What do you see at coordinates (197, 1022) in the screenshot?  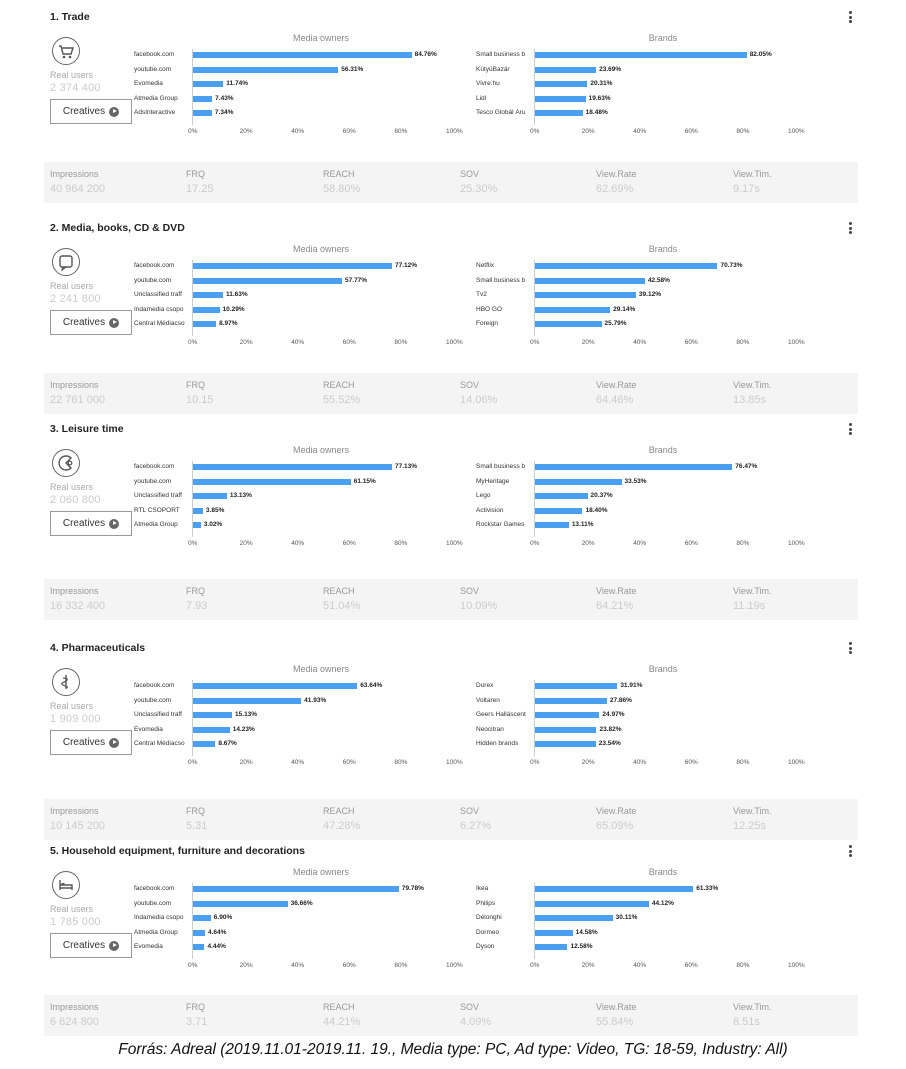 I see `stat-value: 3.71` at bounding box center [197, 1022].